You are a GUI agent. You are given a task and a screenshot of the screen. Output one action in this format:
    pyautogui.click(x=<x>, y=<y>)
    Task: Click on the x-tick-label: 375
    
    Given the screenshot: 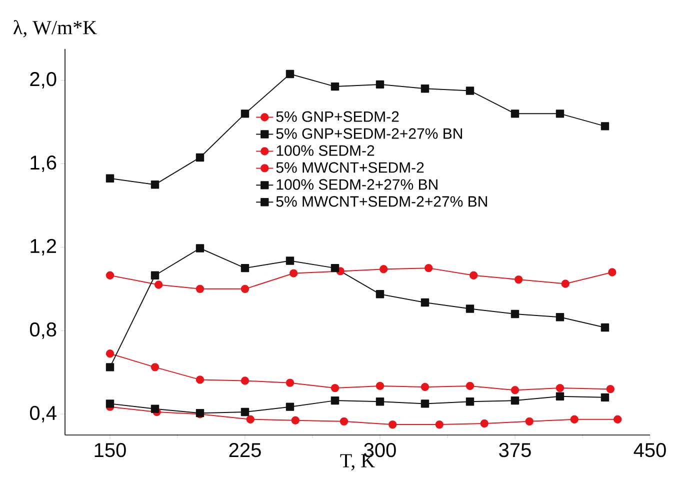 What is the action you would take?
    pyautogui.click(x=515, y=450)
    